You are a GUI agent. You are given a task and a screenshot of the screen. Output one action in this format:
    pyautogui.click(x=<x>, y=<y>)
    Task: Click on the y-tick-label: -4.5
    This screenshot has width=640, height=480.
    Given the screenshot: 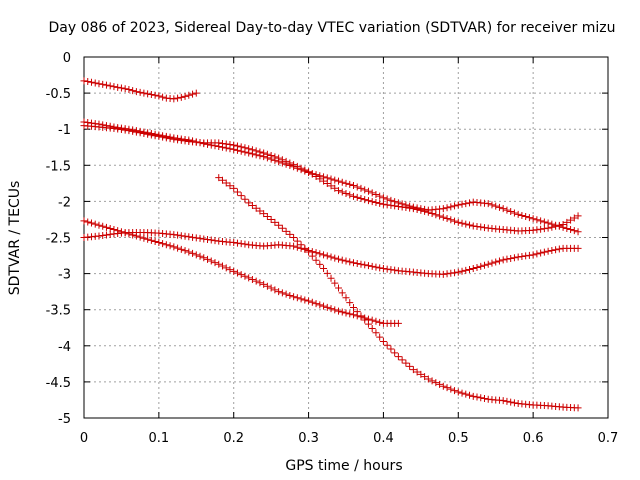 What is the action you would take?
    pyautogui.click(x=58, y=383)
    